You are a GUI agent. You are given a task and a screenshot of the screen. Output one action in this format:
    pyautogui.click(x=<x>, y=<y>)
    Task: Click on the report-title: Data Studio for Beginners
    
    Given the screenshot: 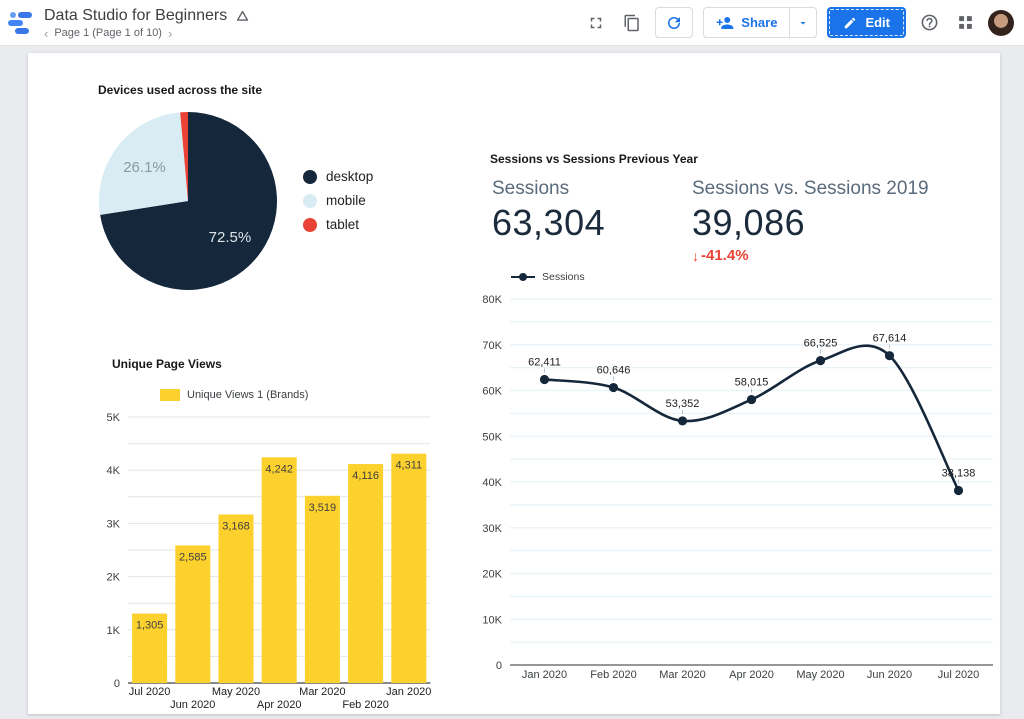 What is the action you would take?
    pyautogui.click(x=136, y=15)
    